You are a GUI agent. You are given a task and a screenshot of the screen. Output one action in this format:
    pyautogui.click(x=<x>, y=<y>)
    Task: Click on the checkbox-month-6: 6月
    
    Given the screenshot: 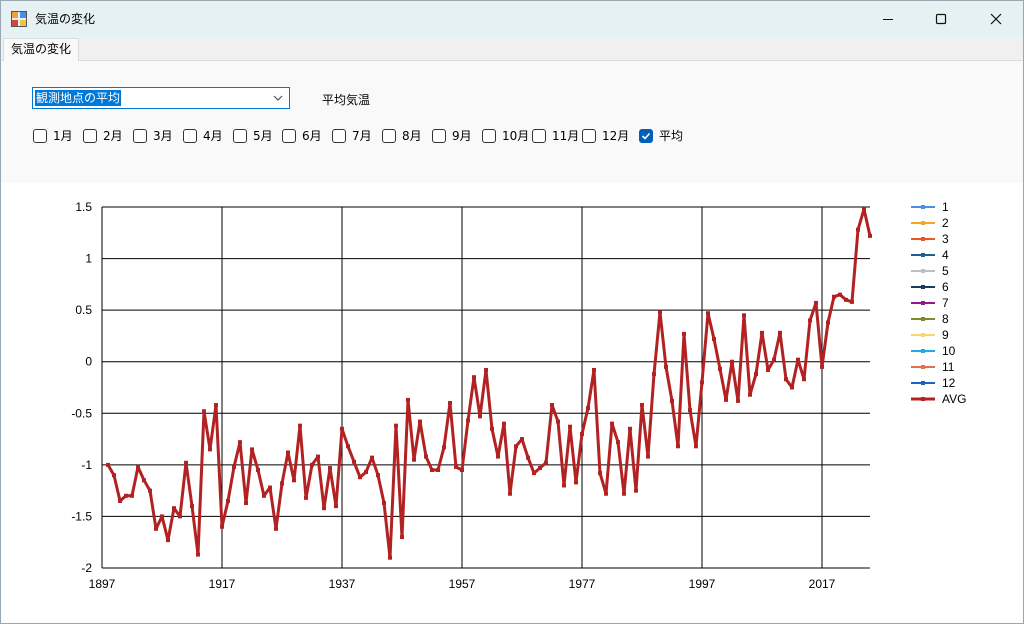 What is the action you would take?
    pyautogui.click(x=302, y=136)
    